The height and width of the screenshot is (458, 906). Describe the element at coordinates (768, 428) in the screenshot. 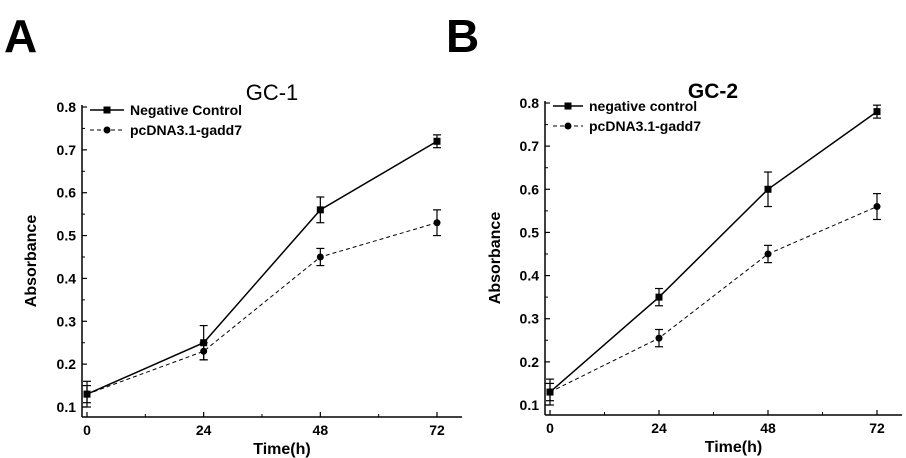

I see `chart-b-xtick-label: 48` at that location.